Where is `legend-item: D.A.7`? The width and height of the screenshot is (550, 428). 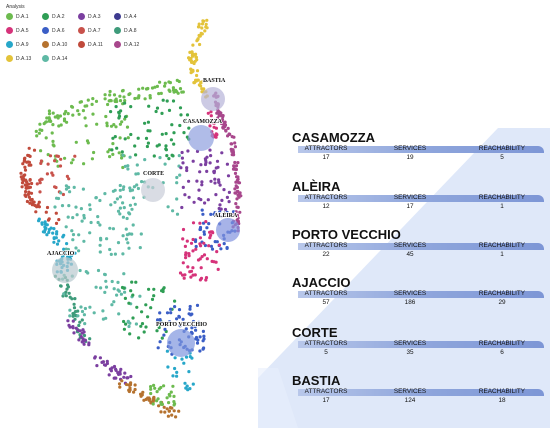 legend-item: D.A.7 is located at coordinates (89, 30).